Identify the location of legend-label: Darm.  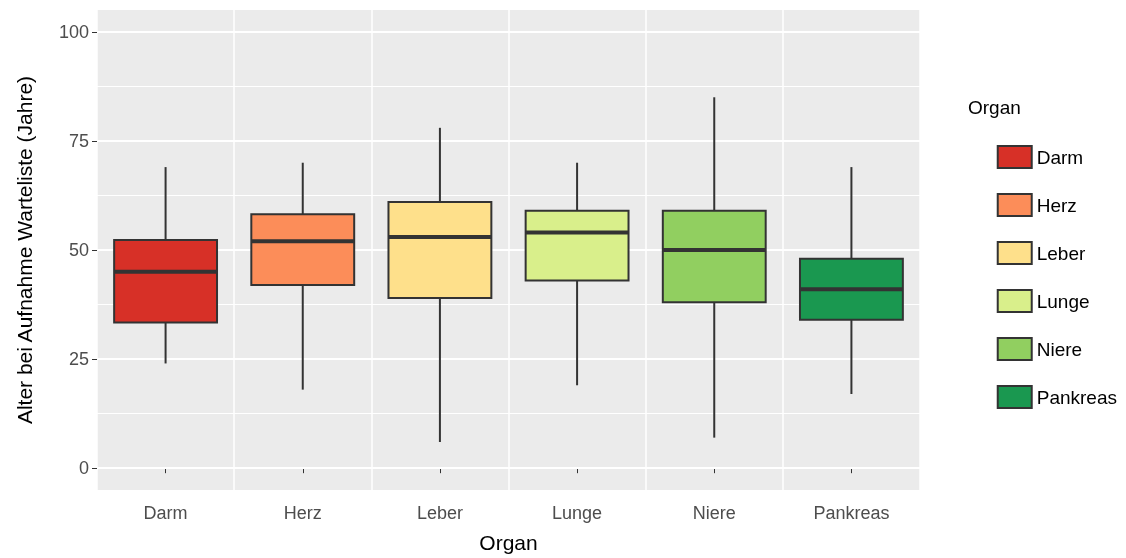
(1060, 157).